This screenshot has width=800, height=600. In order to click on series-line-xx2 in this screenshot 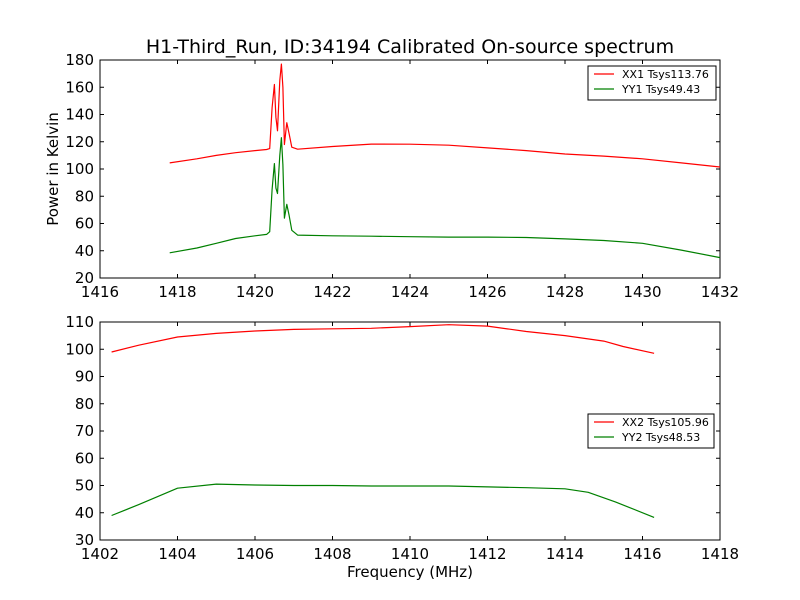, I will do `click(383, 339)`.